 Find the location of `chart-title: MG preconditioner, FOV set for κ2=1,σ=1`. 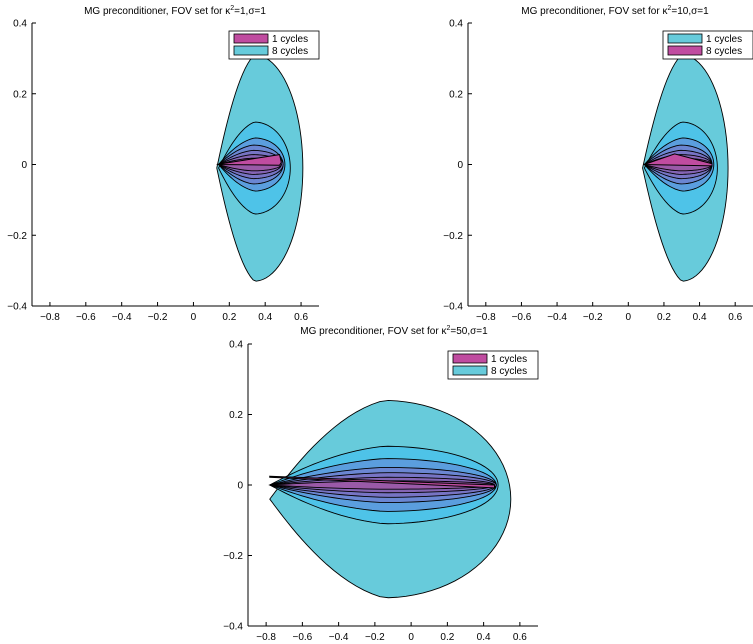

chart-title: MG preconditioner, FOV set for κ2=1,σ=1 is located at coordinates (175, 11).